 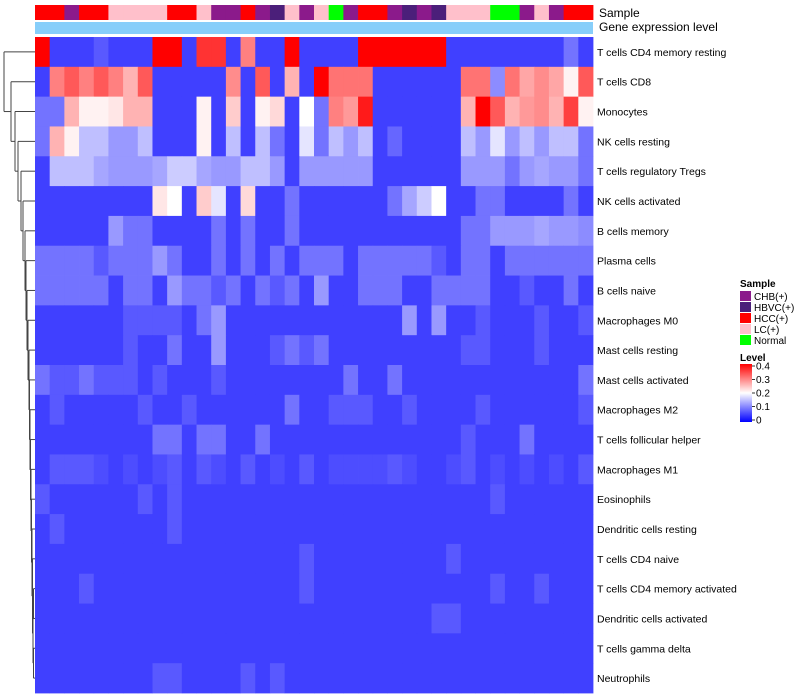 I want to click on row-label: T cells CD4 memory activated, so click(x=667, y=590).